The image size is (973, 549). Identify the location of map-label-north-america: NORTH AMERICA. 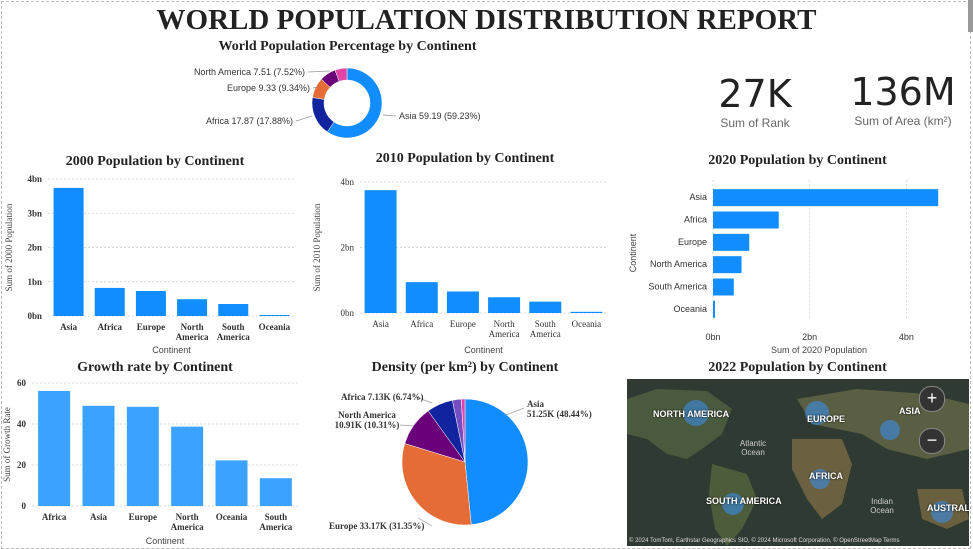
(691, 414).